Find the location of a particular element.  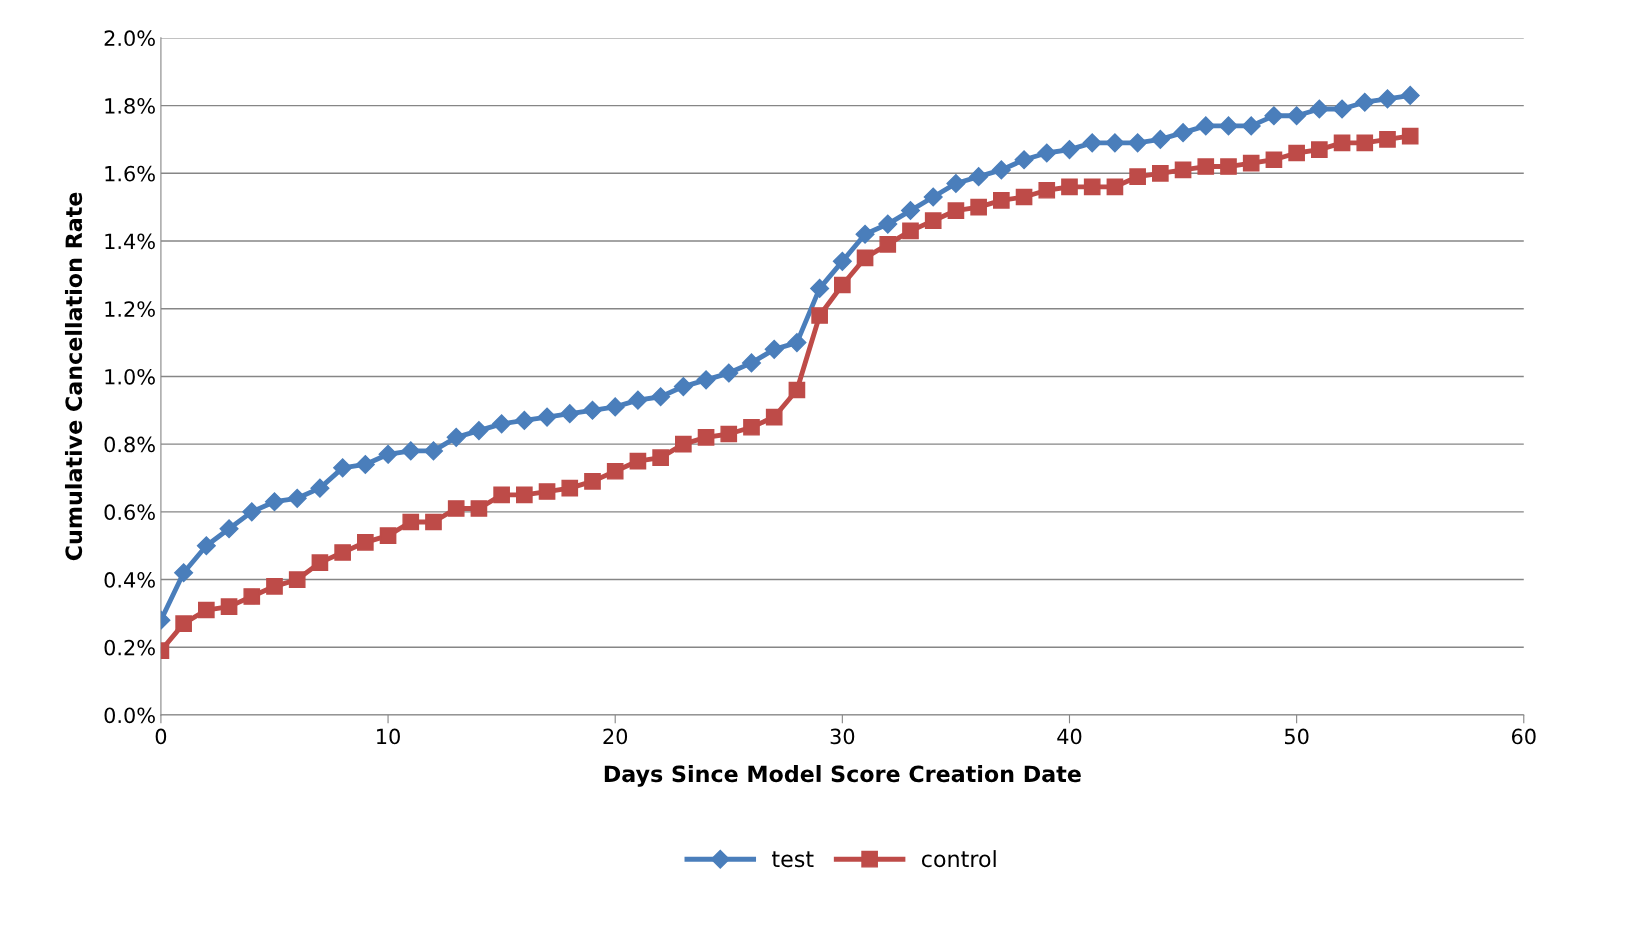

x-tick-label: 50 is located at coordinates (1296, 736).